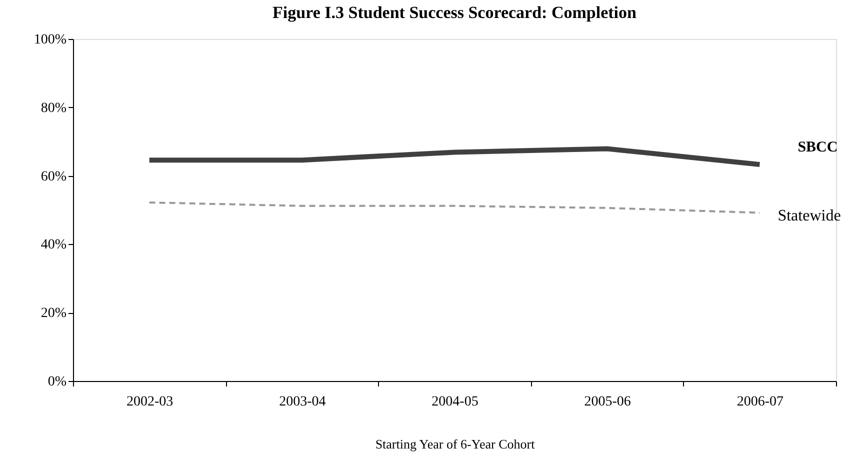  Describe the element at coordinates (53, 176) in the screenshot. I see `y-tick-label: 60%` at that location.